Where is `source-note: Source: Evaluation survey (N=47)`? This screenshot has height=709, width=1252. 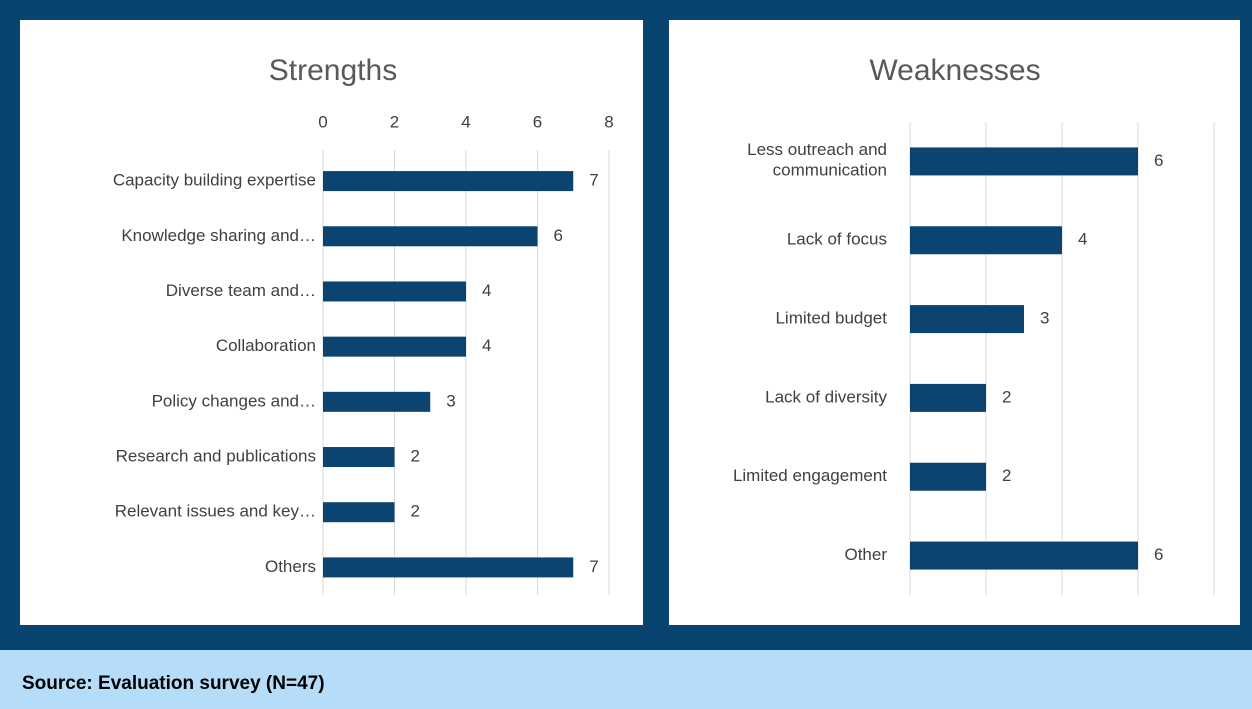 source-note: Source: Evaluation survey (N=47) is located at coordinates (173, 683).